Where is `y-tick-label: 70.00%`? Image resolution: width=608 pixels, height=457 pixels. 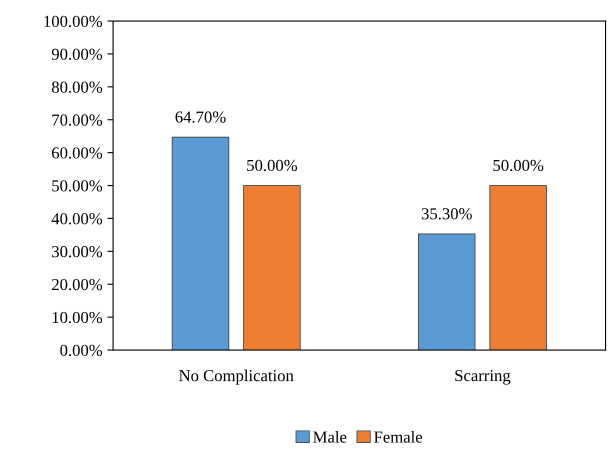 y-tick-label: 70.00% is located at coordinates (77, 120).